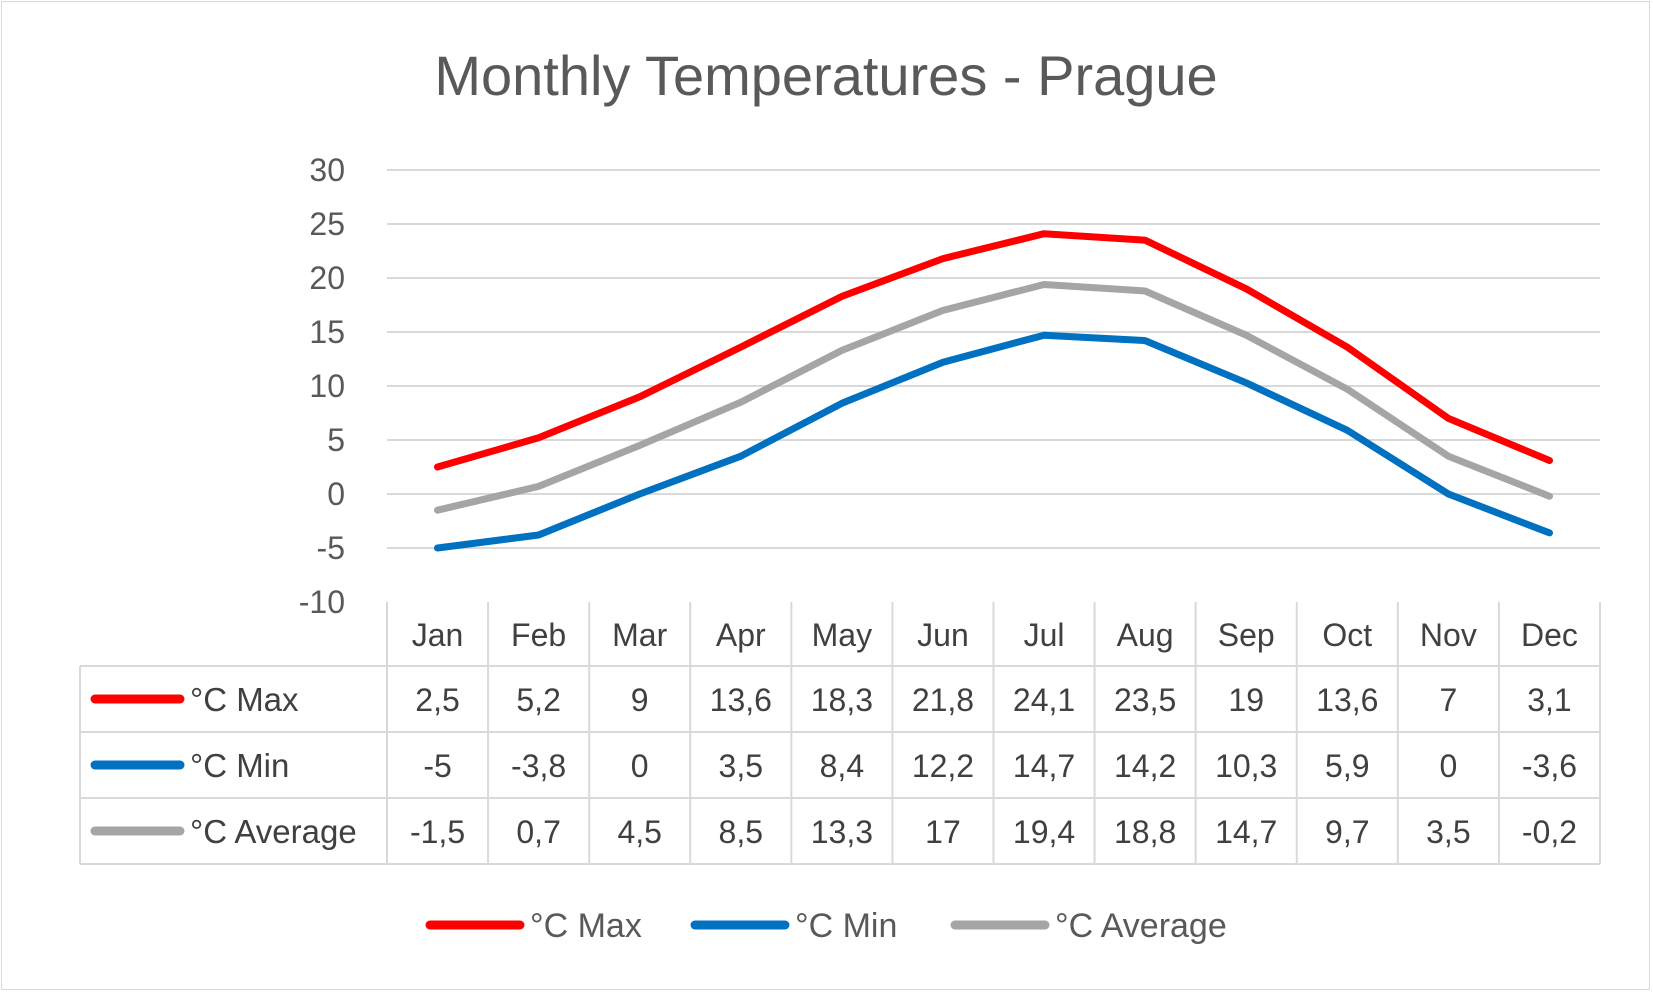  What do you see at coordinates (331, 548) in the screenshot?
I see `y-tick-label: -5` at bounding box center [331, 548].